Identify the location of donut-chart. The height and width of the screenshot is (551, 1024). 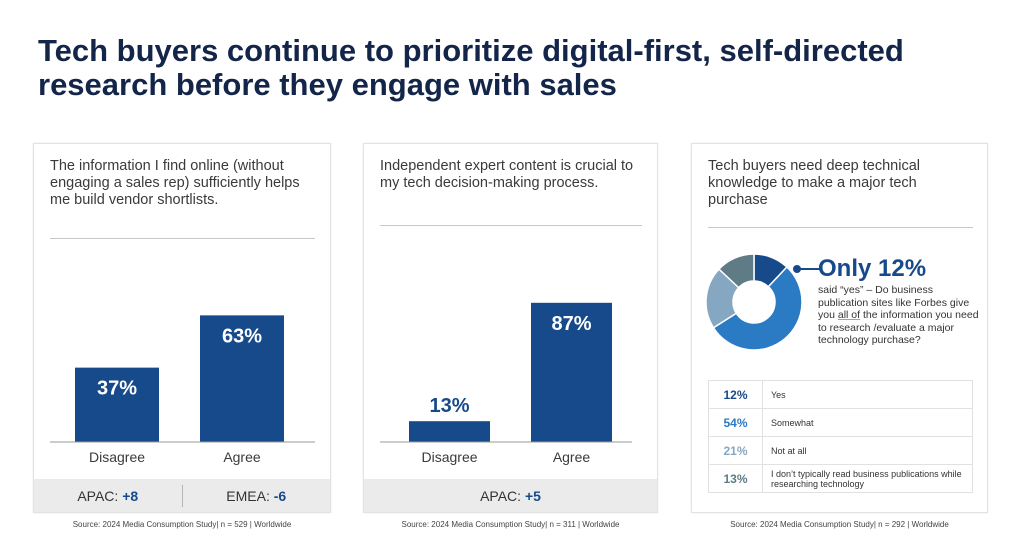
(754, 302).